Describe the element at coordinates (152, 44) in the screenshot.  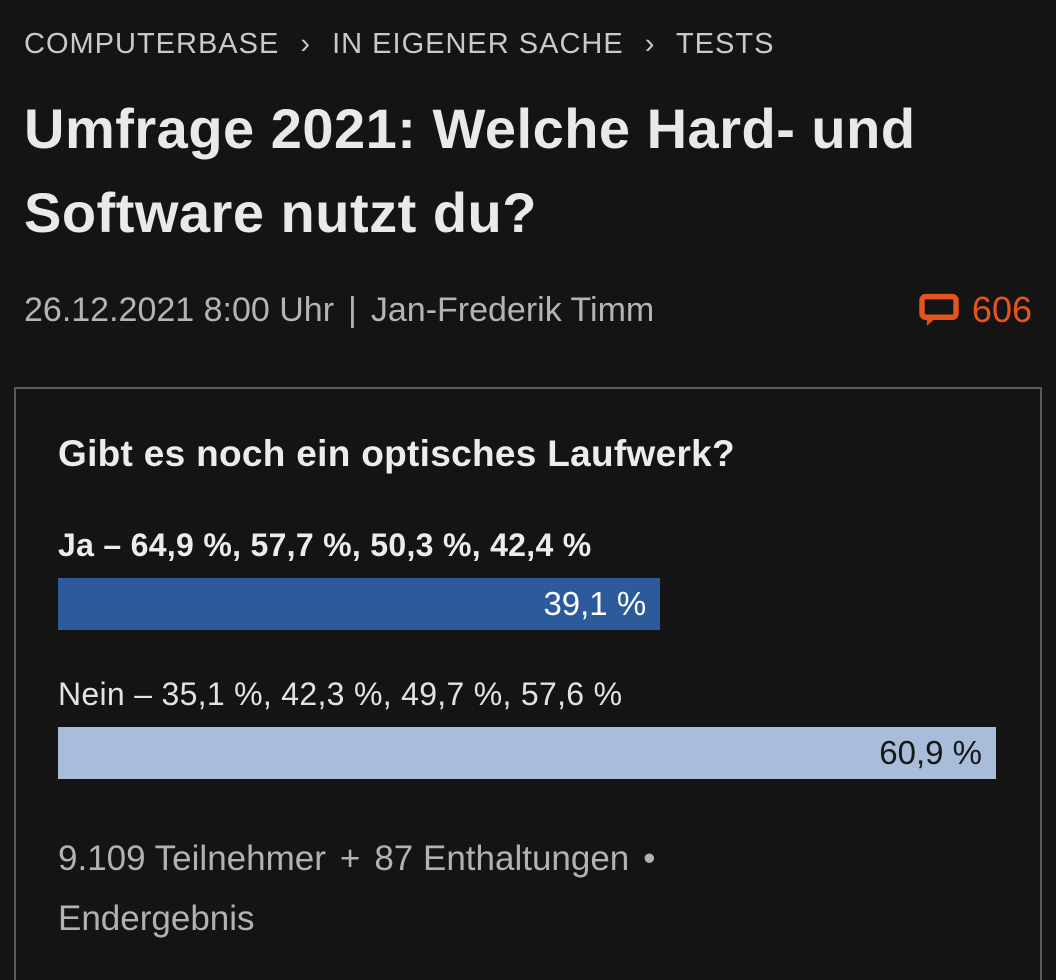
I see `breadcrumb-computerbase: COMPUTERBASE` at that location.